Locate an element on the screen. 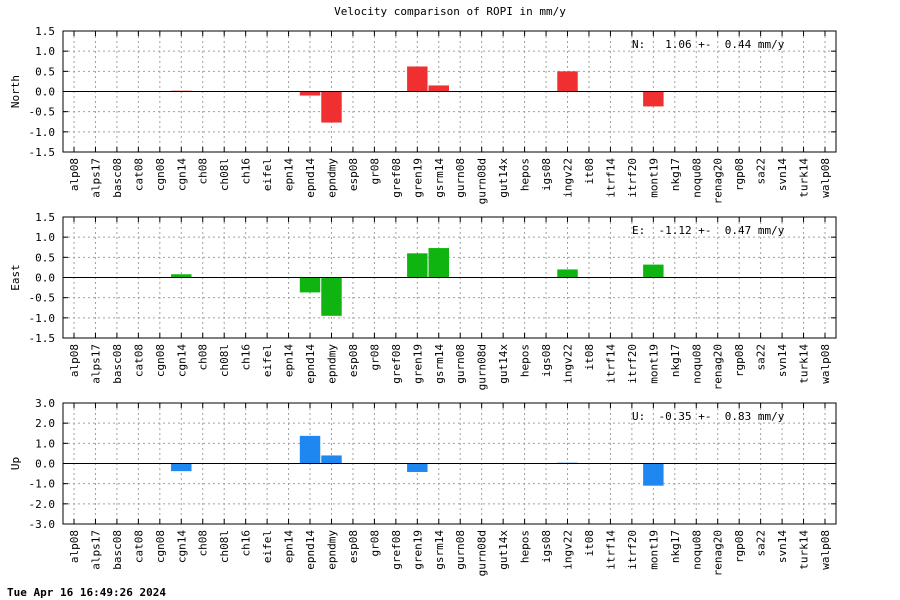 The image size is (900, 600). panel-north-ytick-label: -1.0 is located at coordinates (42, 132).